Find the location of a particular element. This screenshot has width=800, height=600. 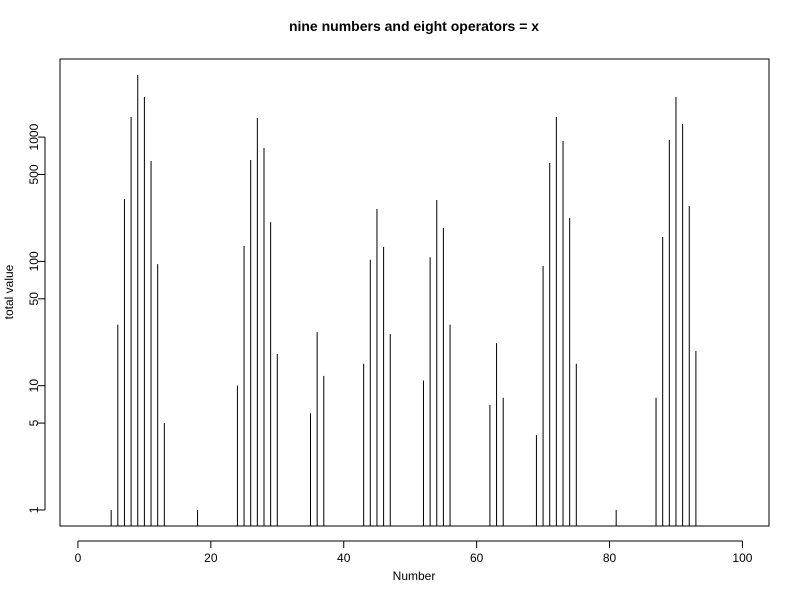

y-tick-label: 1 is located at coordinates (34, 509).